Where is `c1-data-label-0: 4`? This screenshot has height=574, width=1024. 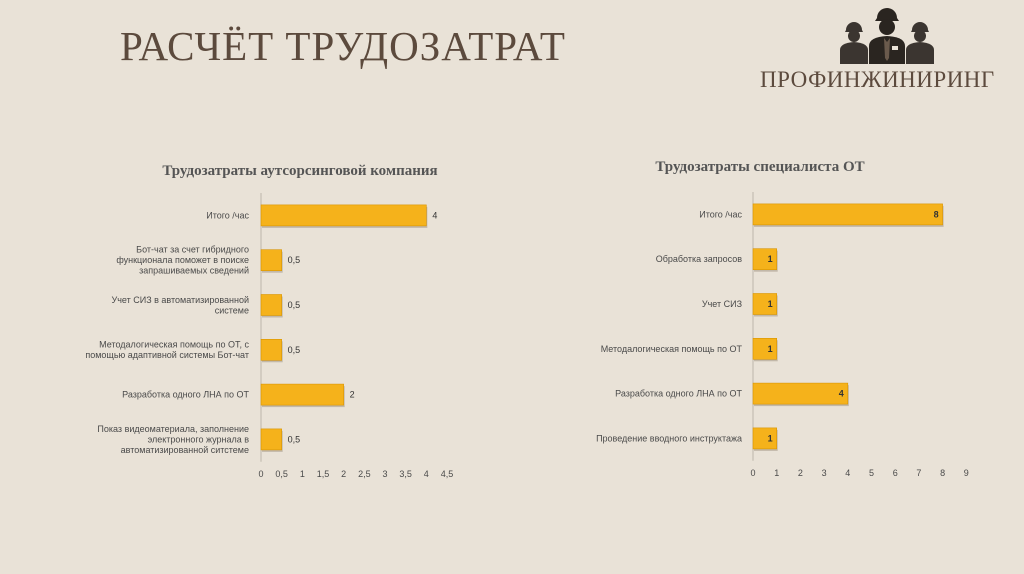 c1-data-label-0: 4 is located at coordinates (434, 215).